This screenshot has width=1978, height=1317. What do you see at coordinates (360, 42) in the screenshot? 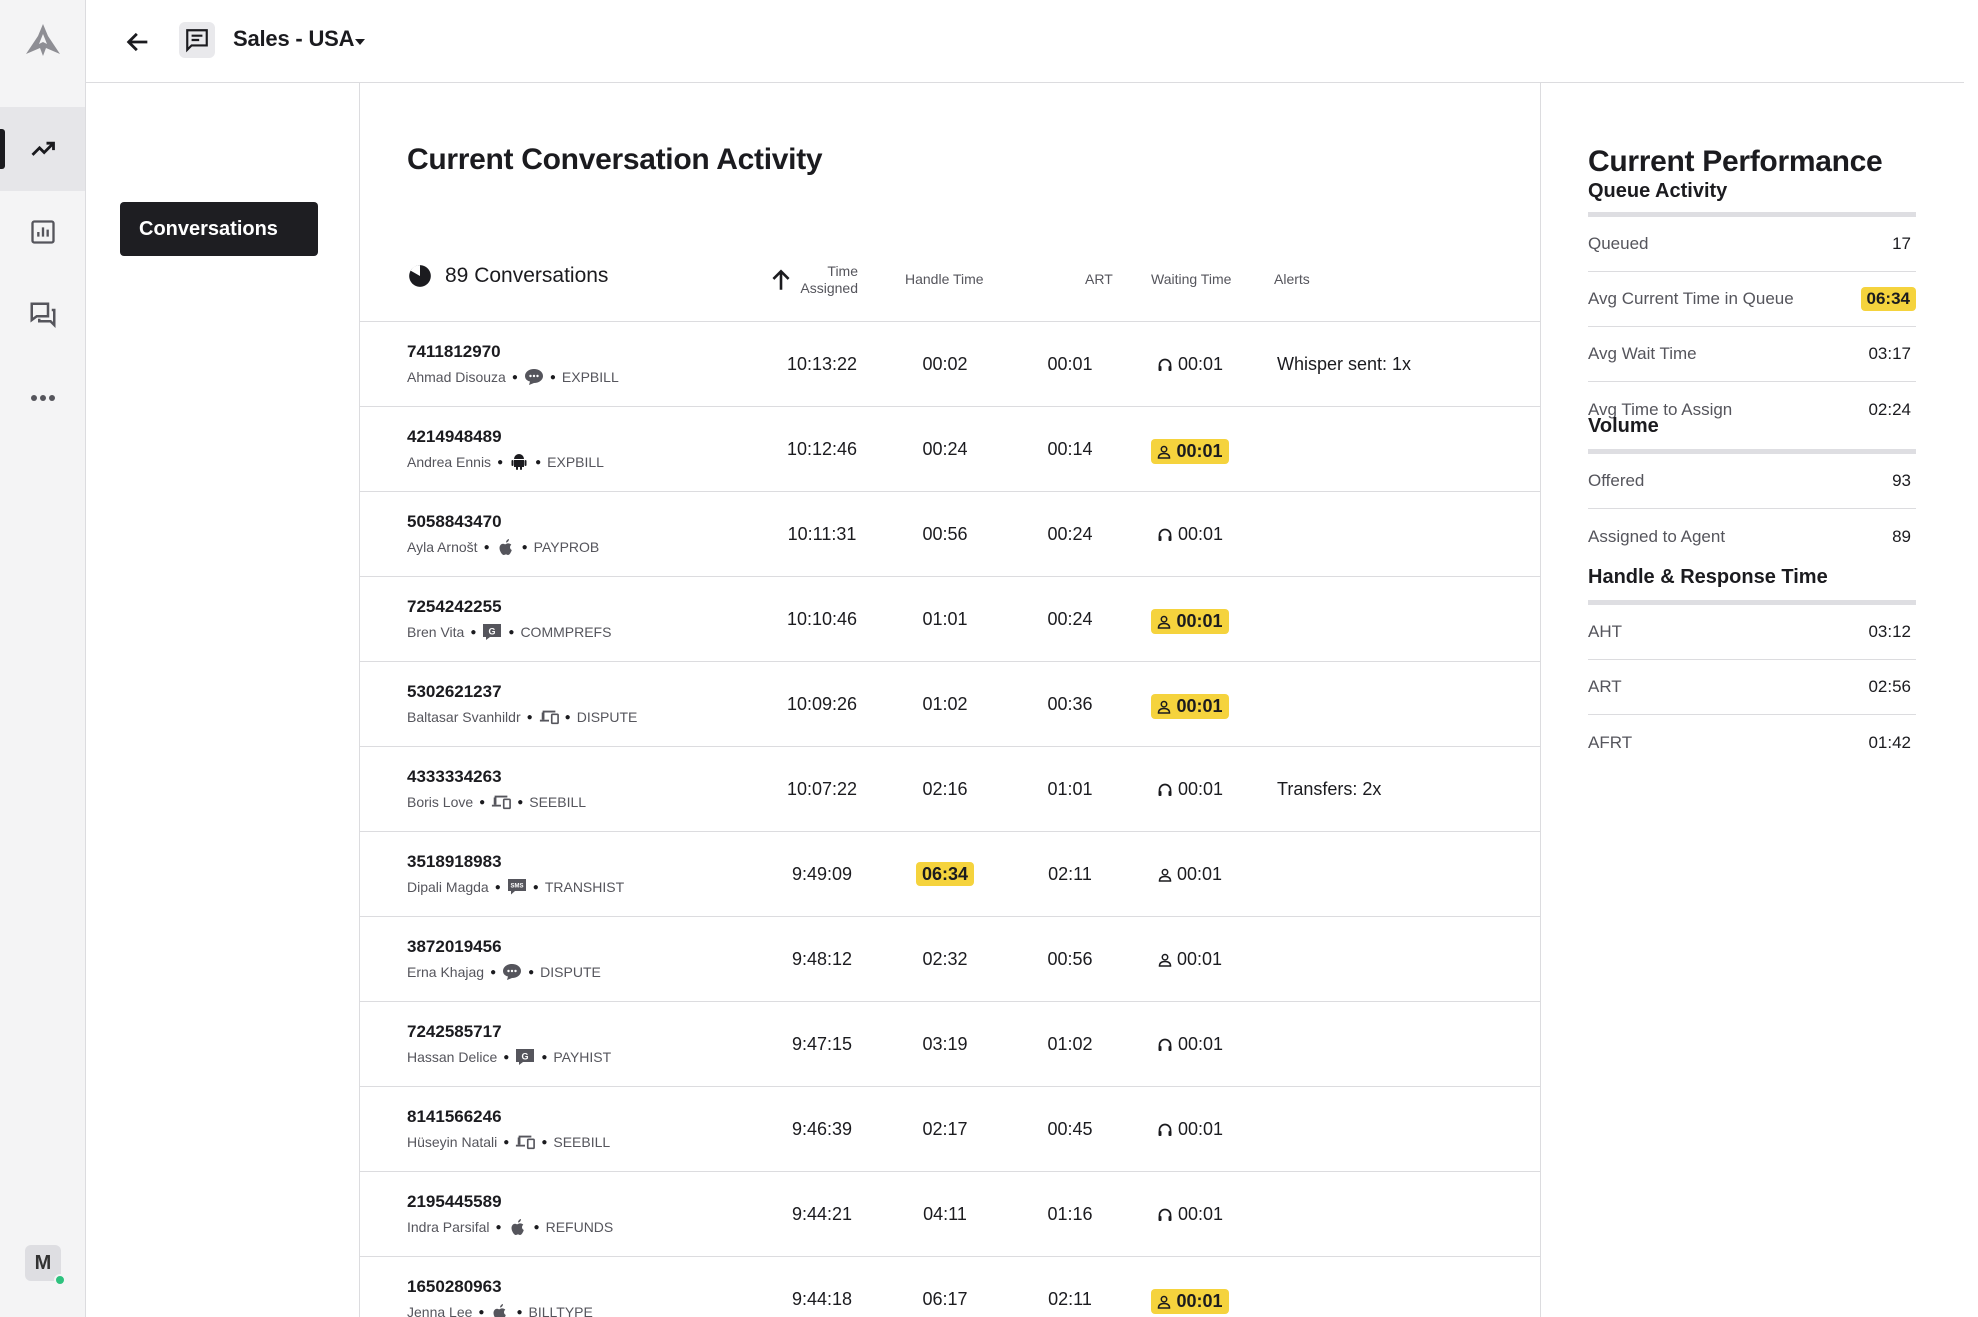
I see `queue-dropdown-button` at bounding box center [360, 42].